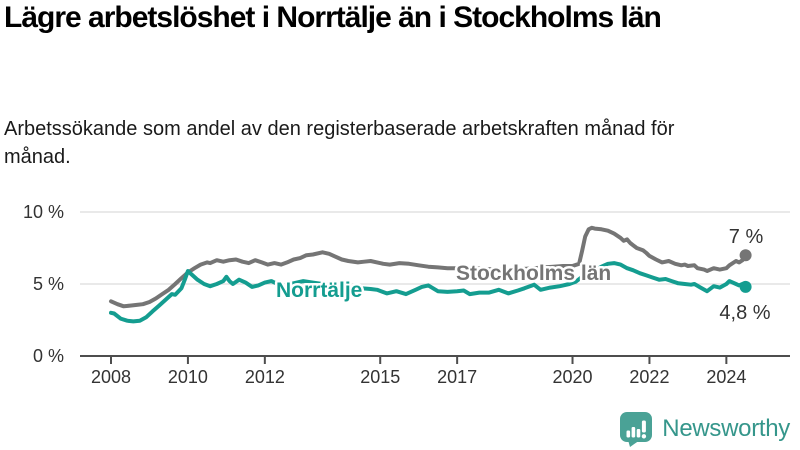  Describe the element at coordinates (457, 377) in the screenshot. I see `x-tick-label-2017: 2017` at that location.